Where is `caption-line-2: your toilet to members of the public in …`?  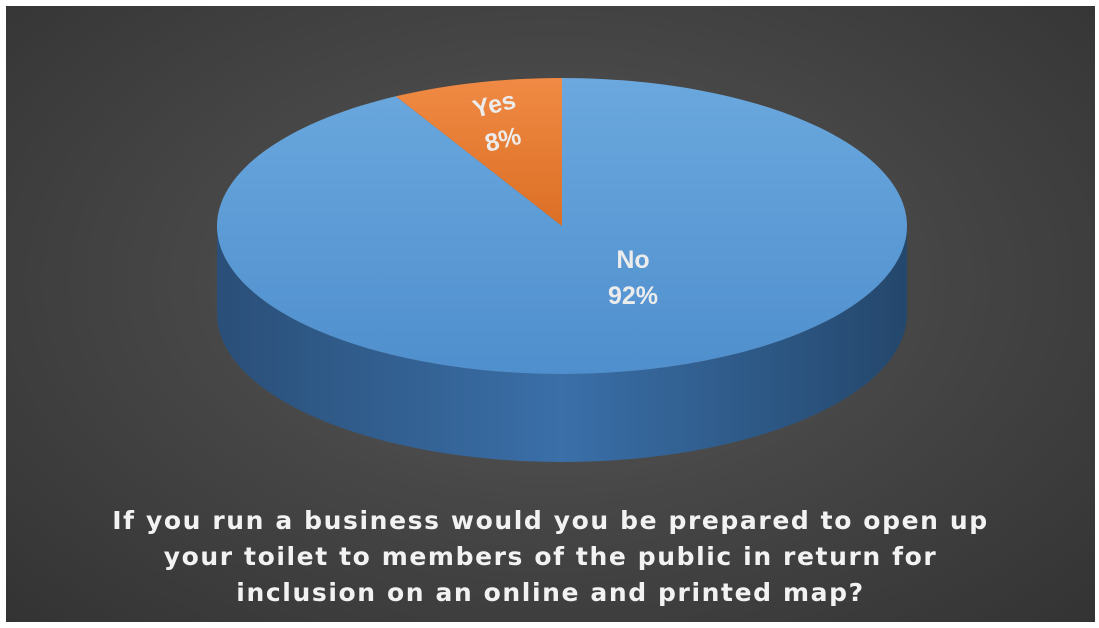
caption-line-2: your toilet to members of the public in … is located at coordinates (550, 556).